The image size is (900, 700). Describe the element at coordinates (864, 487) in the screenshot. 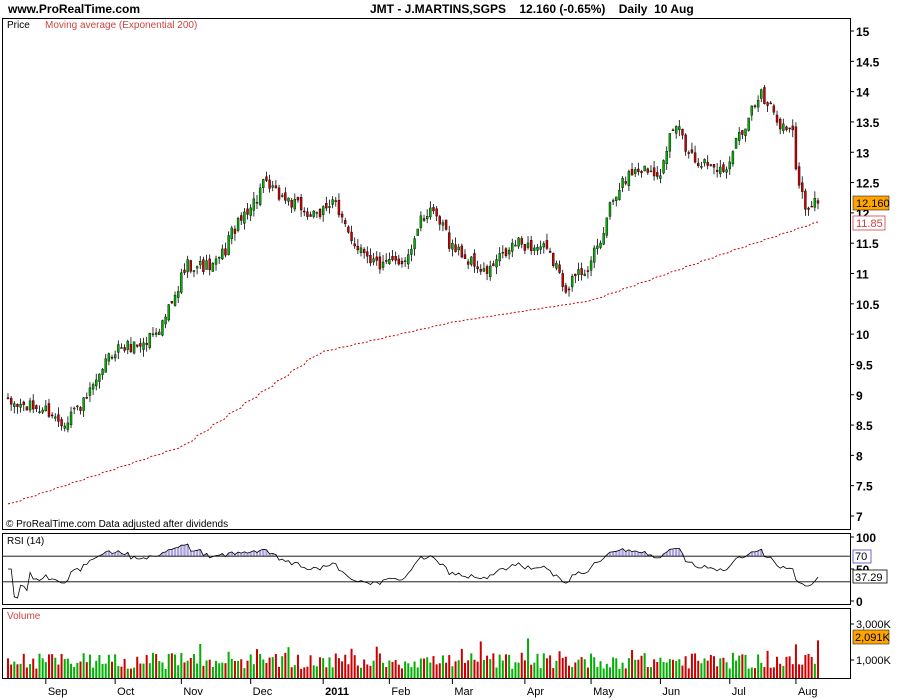

I see `price-tick-label: 7.5` at that location.